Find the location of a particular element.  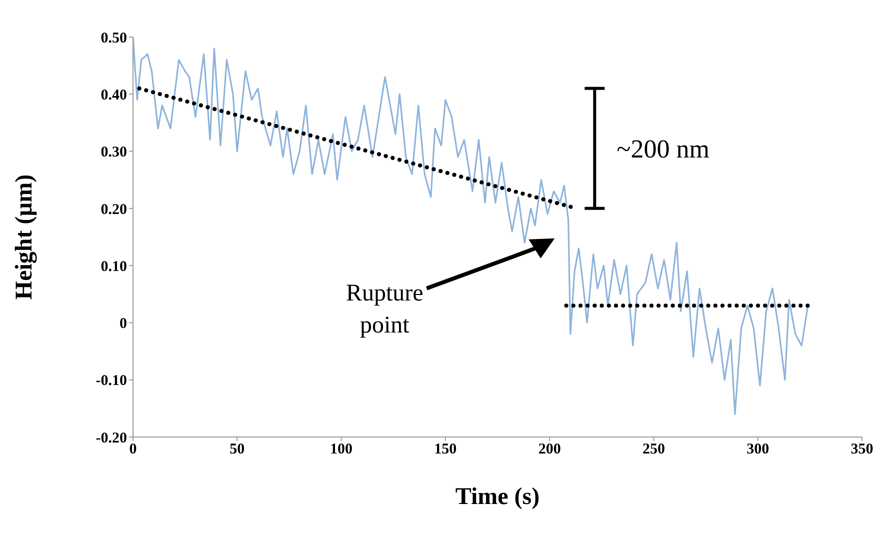

x-axis-title: Time (s) is located at coordinates (497, 497).